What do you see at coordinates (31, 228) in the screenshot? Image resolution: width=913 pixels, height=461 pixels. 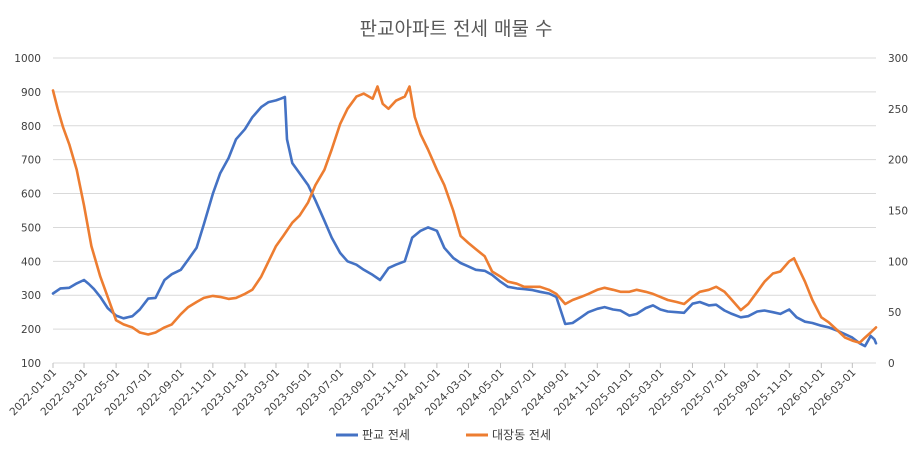 I see `left-tick-label: 500` at bounding box center [31, 228].